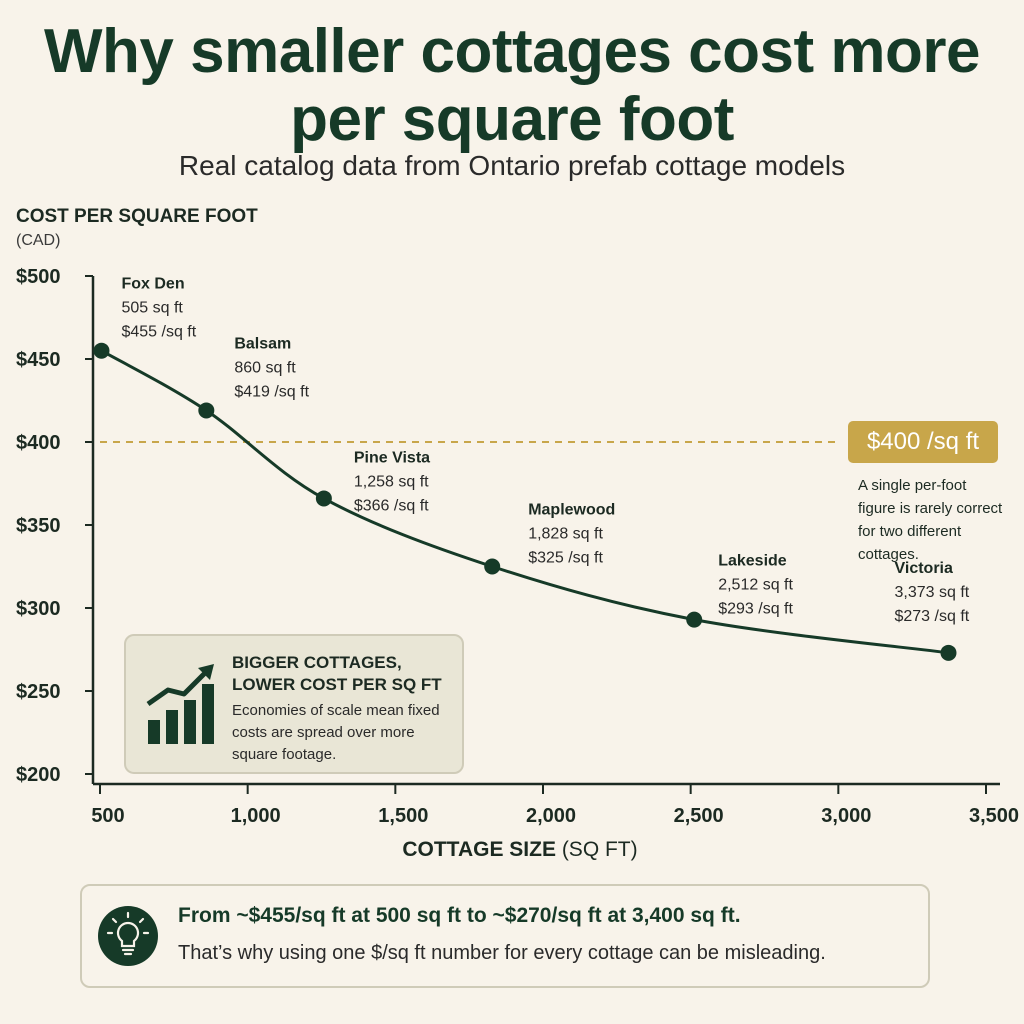 The width and height of the screenshot is (1024, 1024). Describe the element at coordinates (923, 442) in the screenshot. I see `reference-line-label: $400 /sq ft` at that location.